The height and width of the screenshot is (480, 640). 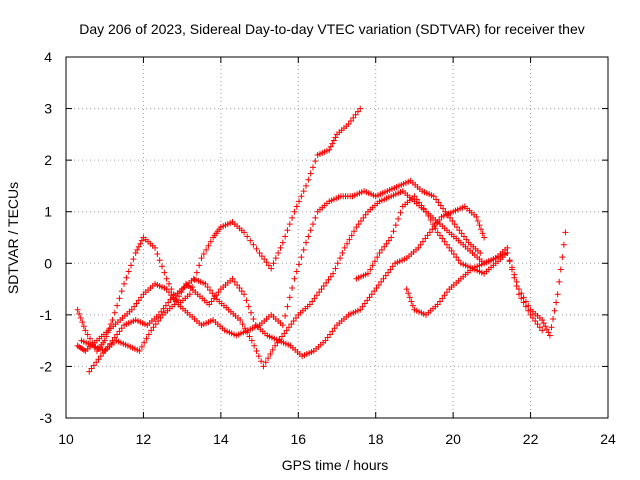 I want to click on x-tick-label: 24, so click(x=608, y=439).